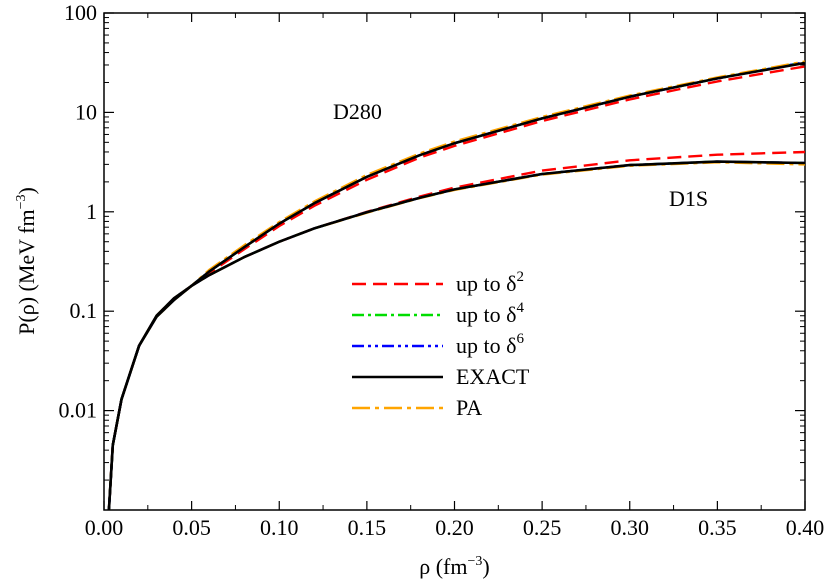  What do you see at coordinates (104, 527) in the screenshot?
I see `x-tick-label: 0.00` at bounding box center [104, 527].